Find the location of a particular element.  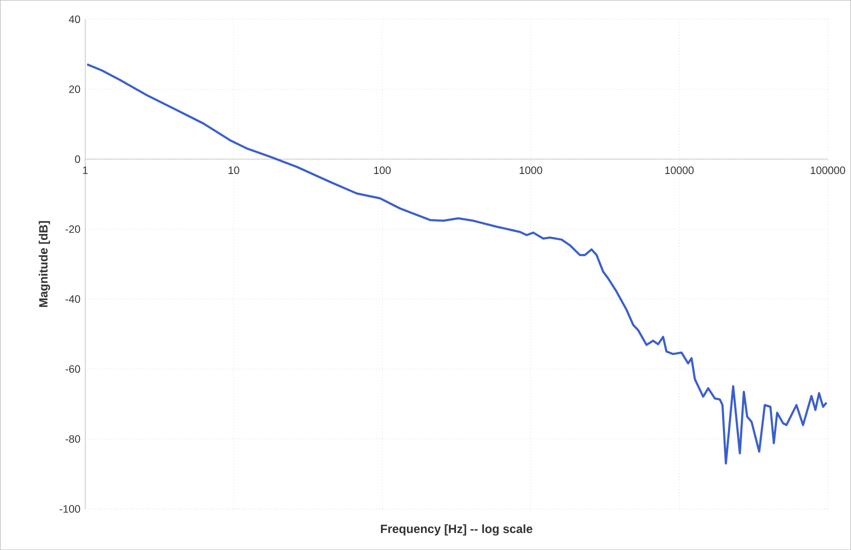

x-tick-label: 1000 is located at coordinates (531, 170).